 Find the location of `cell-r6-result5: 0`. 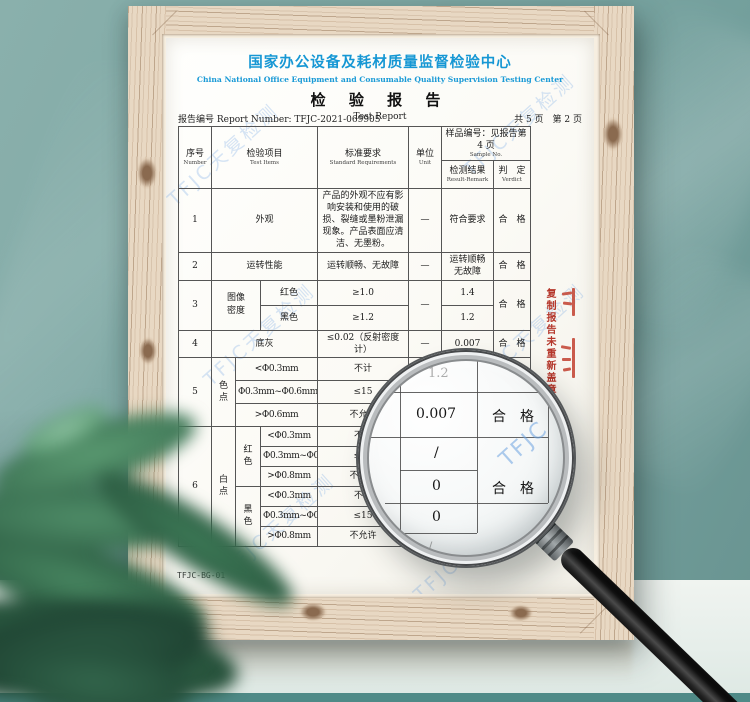

cell-r6-result5: 0 is located at coordinates (467, 516).